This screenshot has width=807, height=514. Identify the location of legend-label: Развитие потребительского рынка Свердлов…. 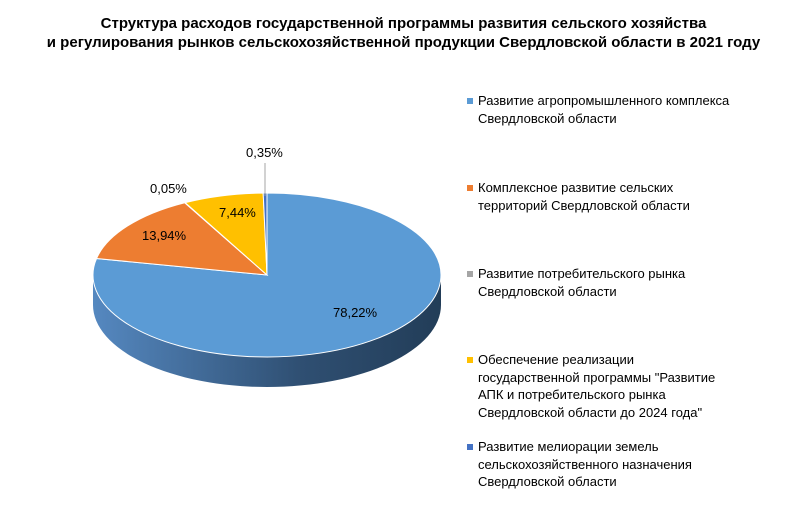
(582, 282).